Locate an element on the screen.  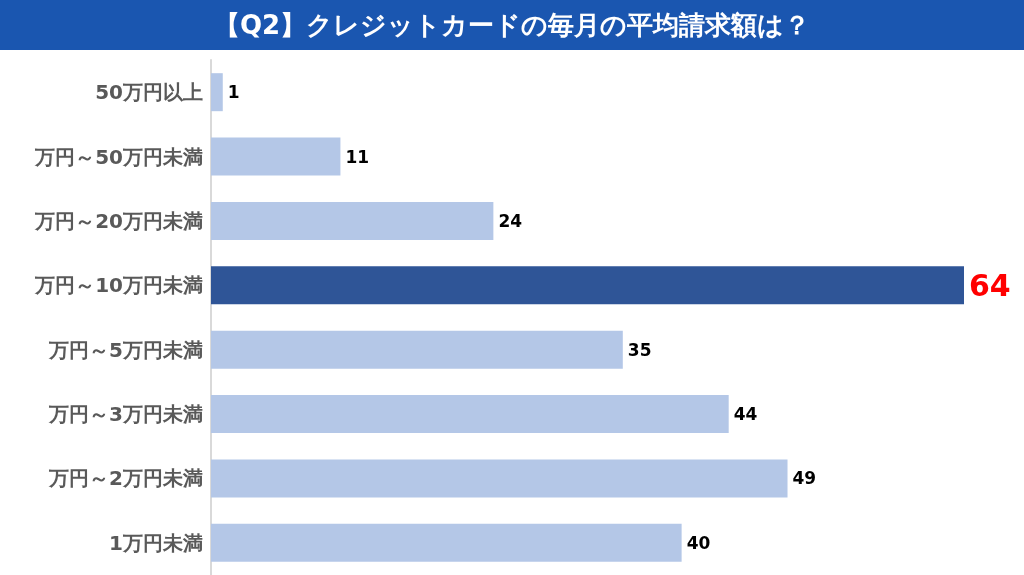
data-label: 24 is located at coordinates (510, 220).